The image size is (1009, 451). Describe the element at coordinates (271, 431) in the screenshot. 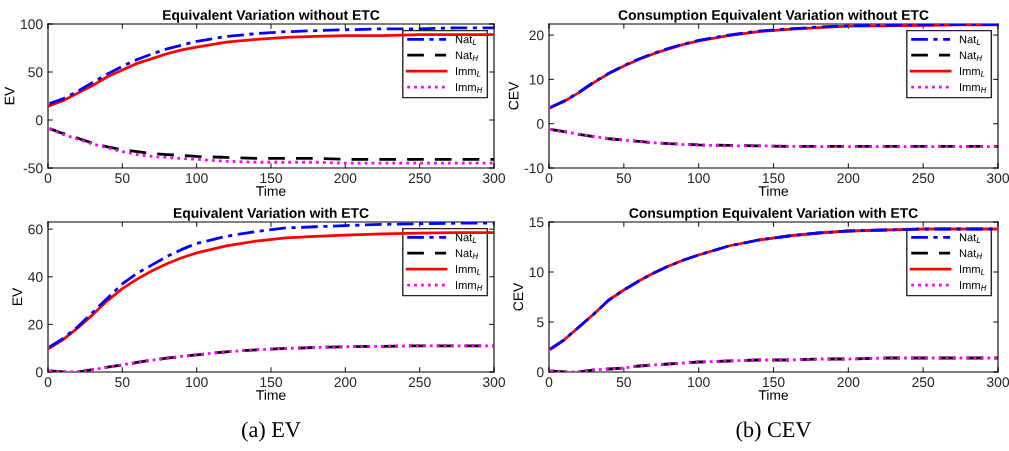

I see `text: (a) EV` at that location.